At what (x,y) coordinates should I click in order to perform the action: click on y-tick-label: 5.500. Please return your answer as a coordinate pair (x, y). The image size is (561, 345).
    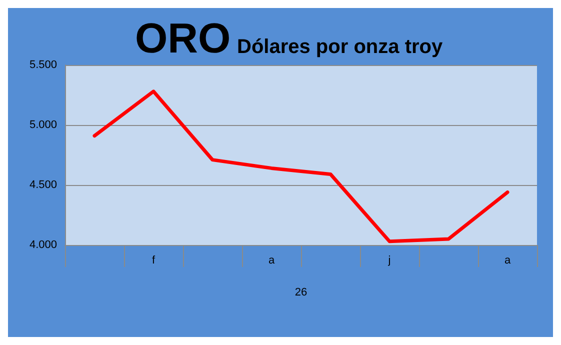
    Looking at the image, I should click on (43, 65).